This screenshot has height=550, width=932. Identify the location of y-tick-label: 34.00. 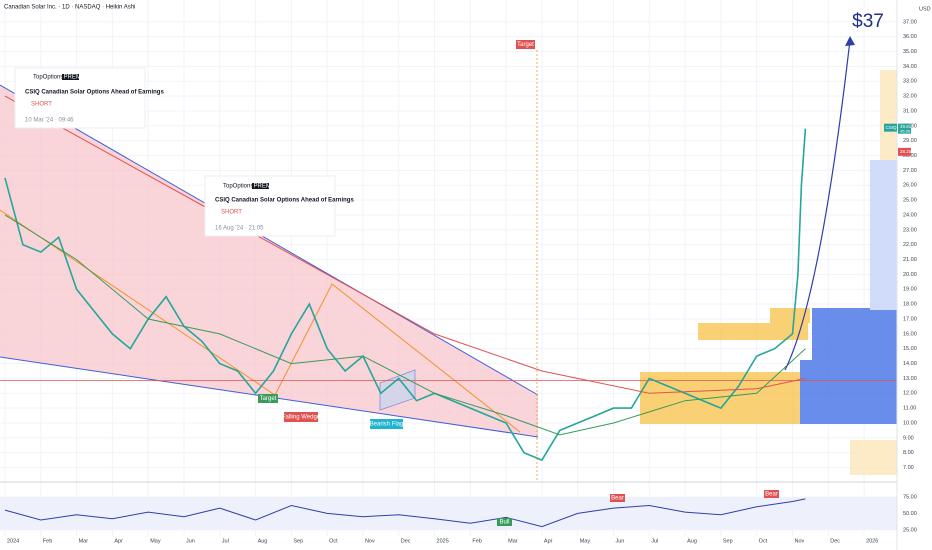
(910, 67).